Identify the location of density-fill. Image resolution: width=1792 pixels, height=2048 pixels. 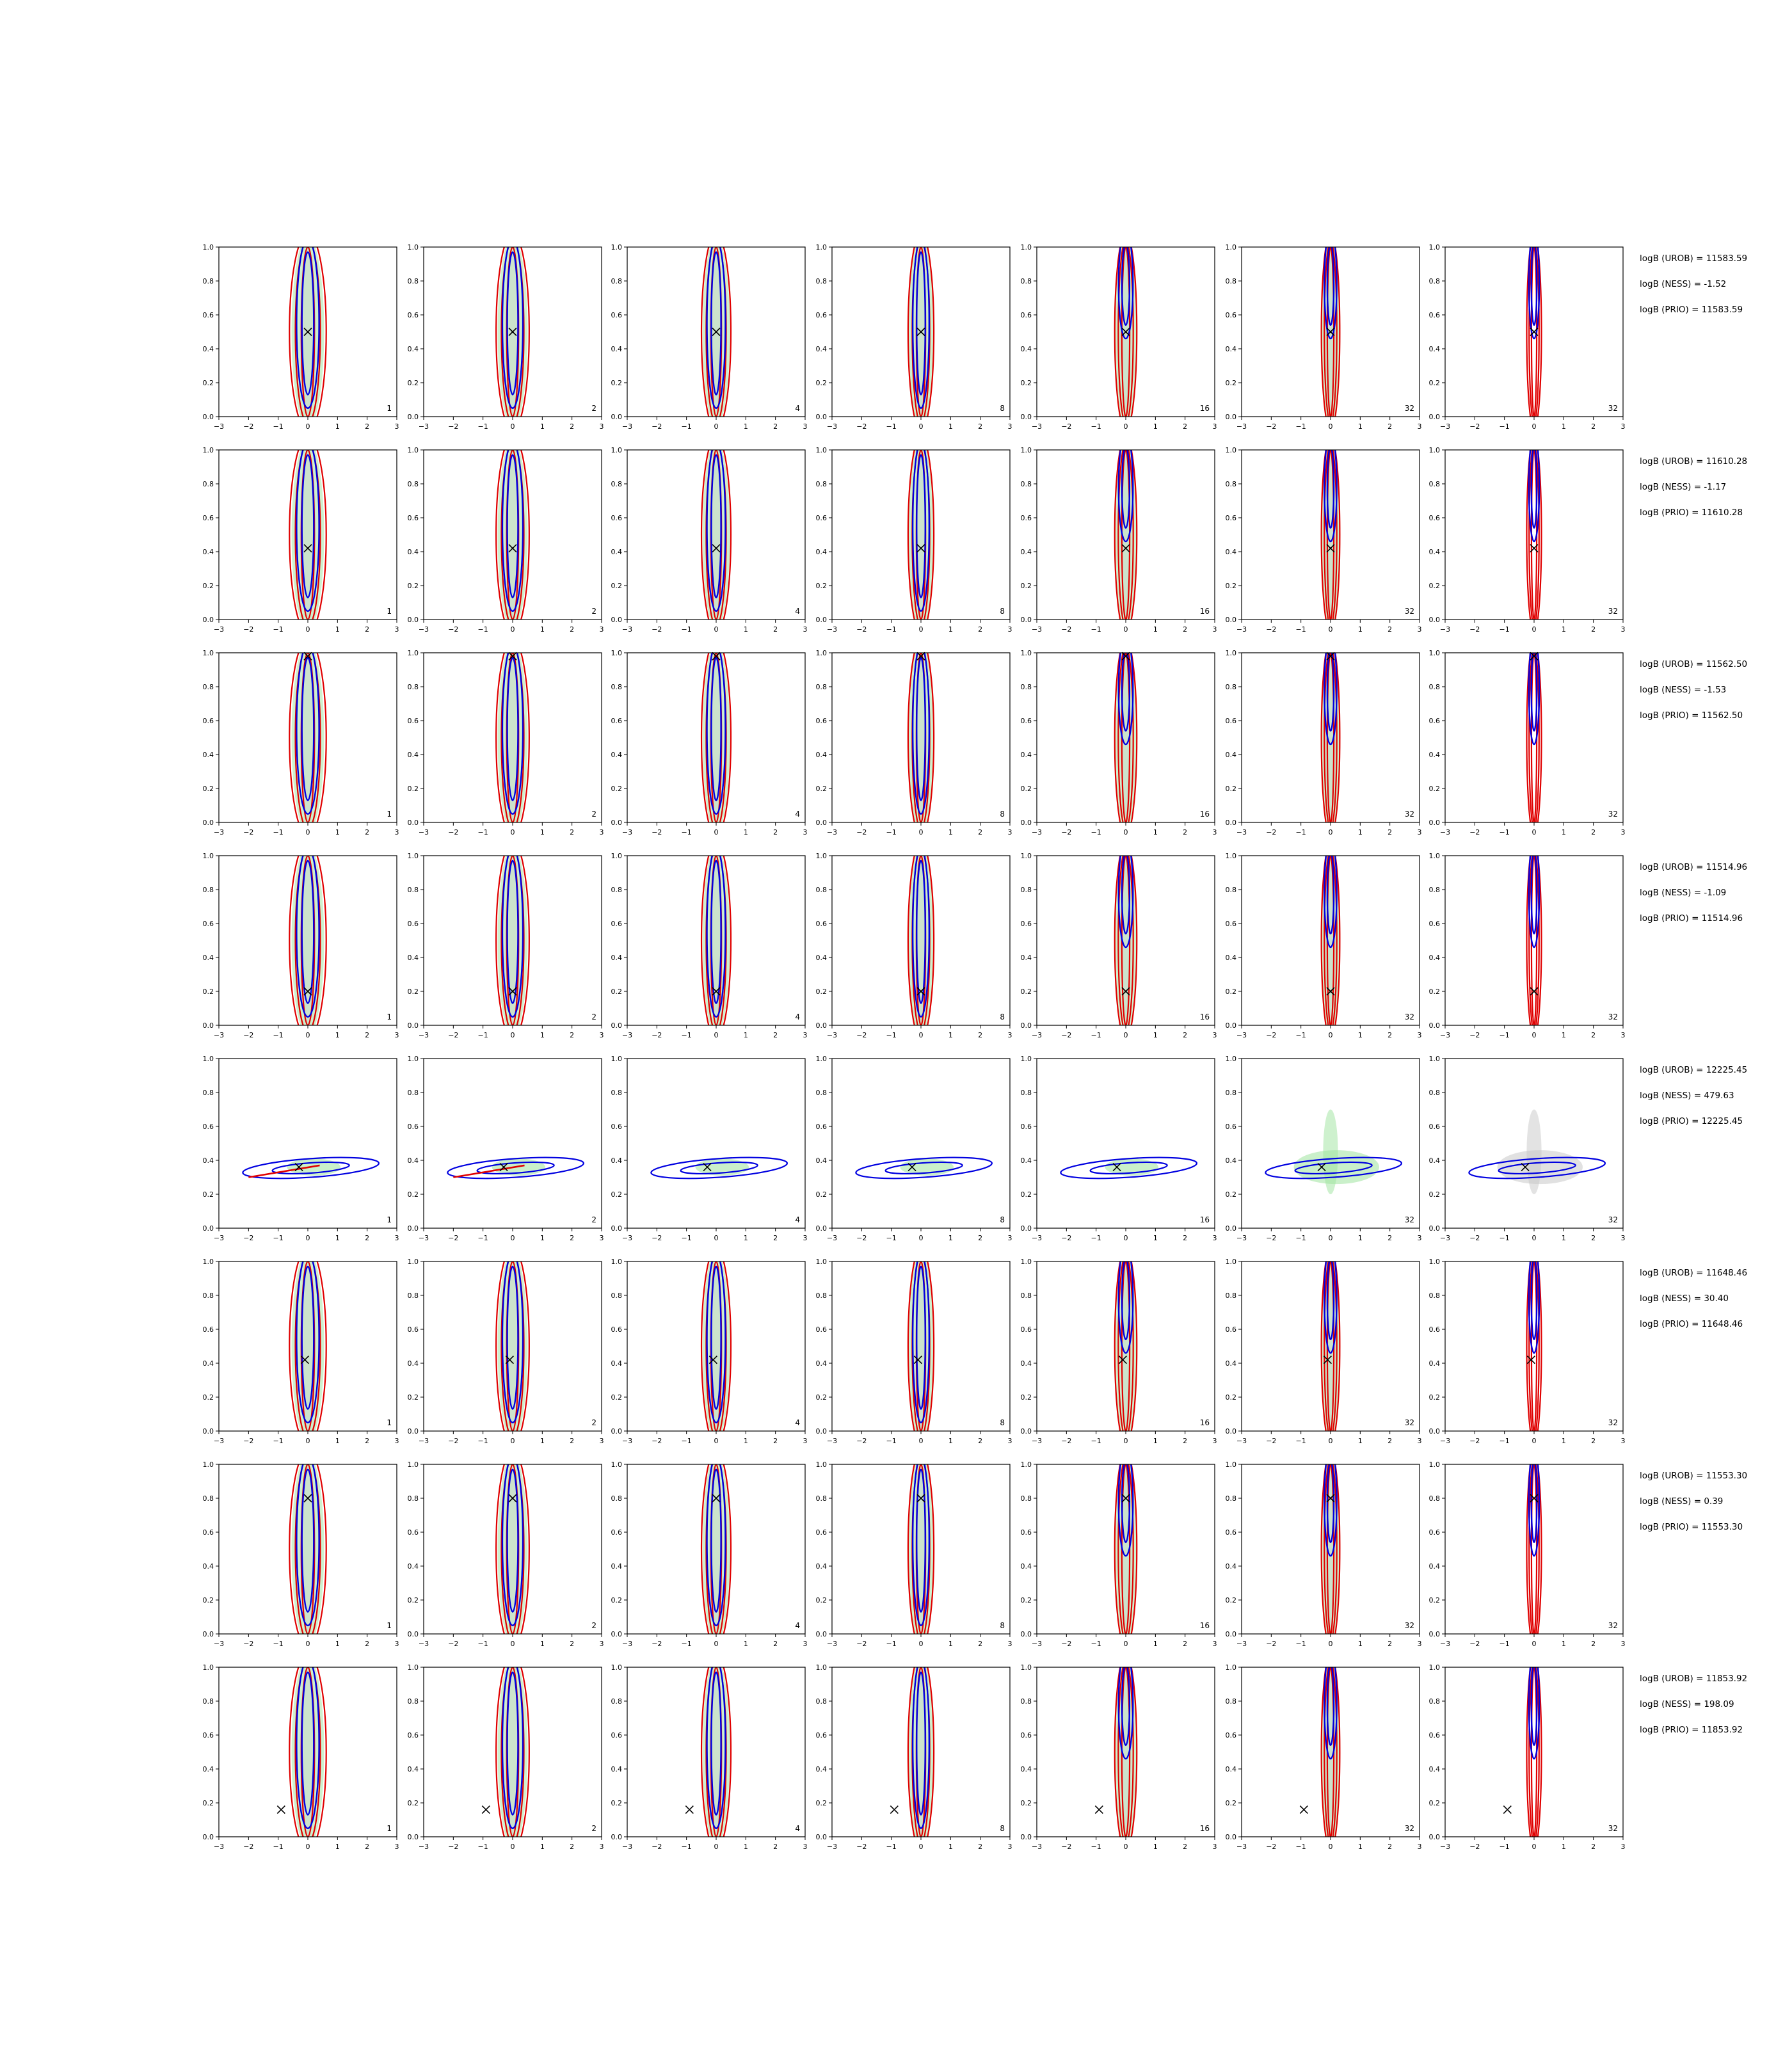
(1125, 1752).